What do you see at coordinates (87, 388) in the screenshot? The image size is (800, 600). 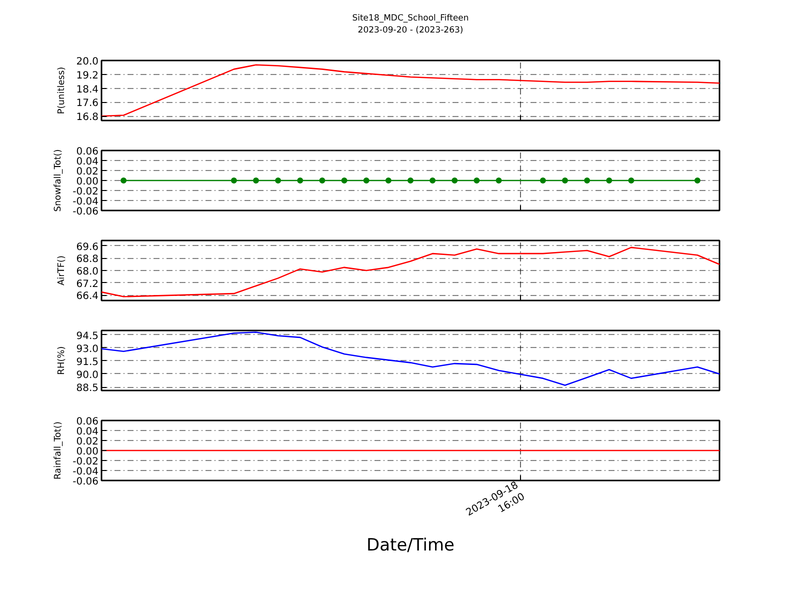 I see `y-tick-label: 88.5` at bounding box center [87, 388].